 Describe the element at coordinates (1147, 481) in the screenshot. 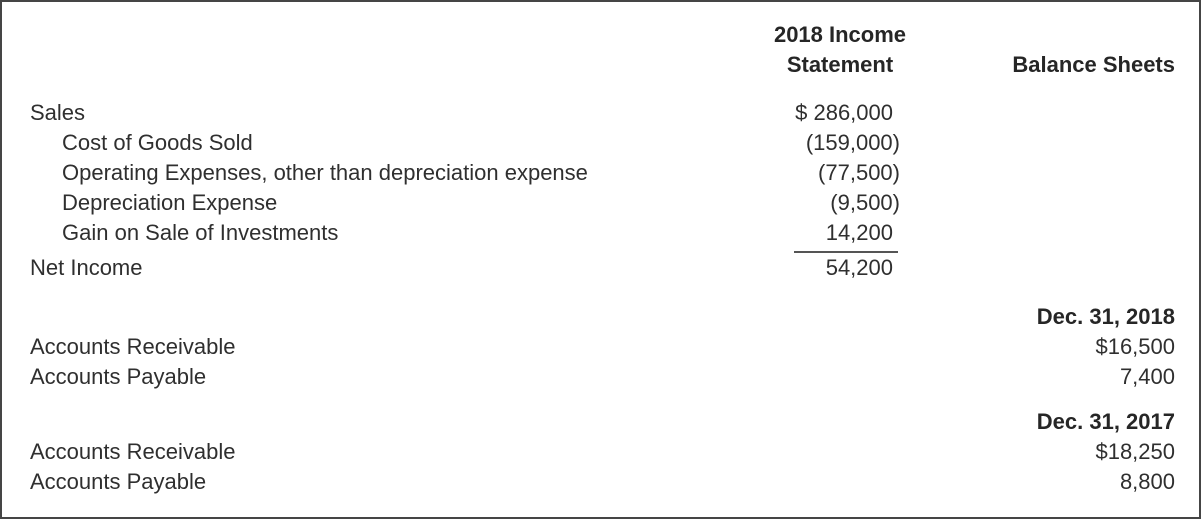

I see `row-value: 8,800` at that location.